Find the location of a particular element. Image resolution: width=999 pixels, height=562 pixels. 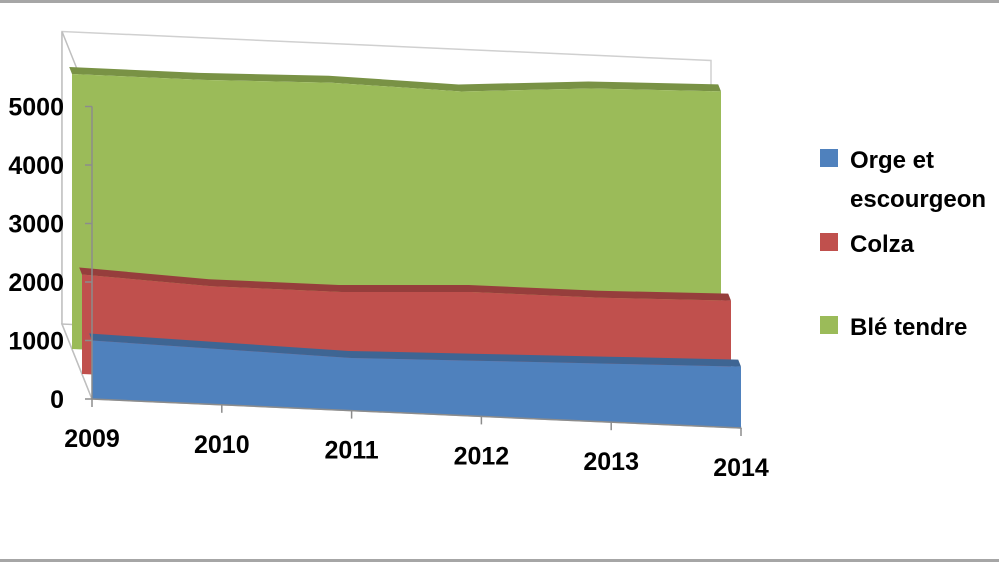

x-tick-label: 2014 is located at coordinates (741, 468).